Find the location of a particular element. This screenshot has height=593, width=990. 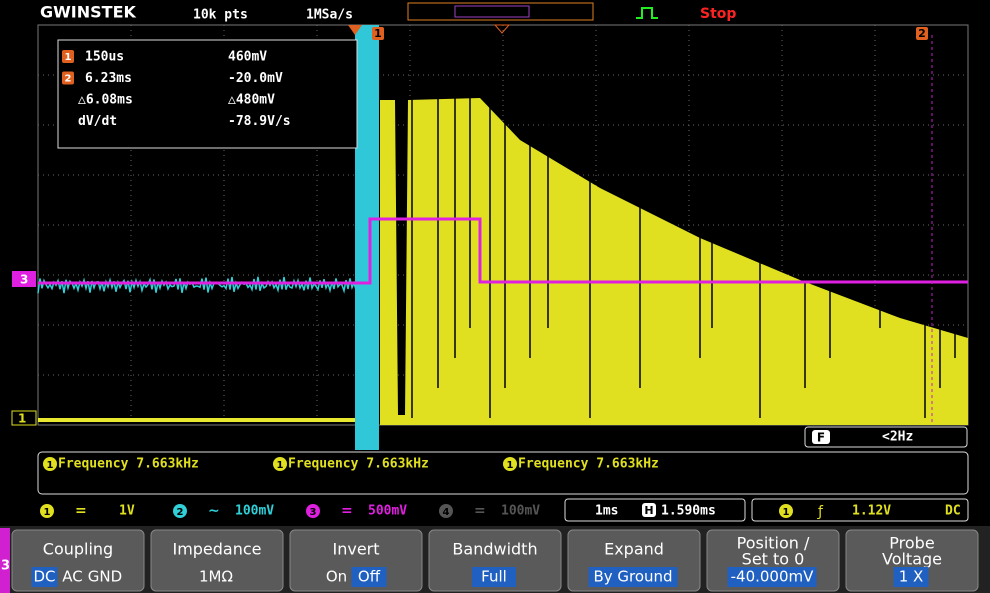

logo: GWINSTEK is located at coordinates (88, 12).